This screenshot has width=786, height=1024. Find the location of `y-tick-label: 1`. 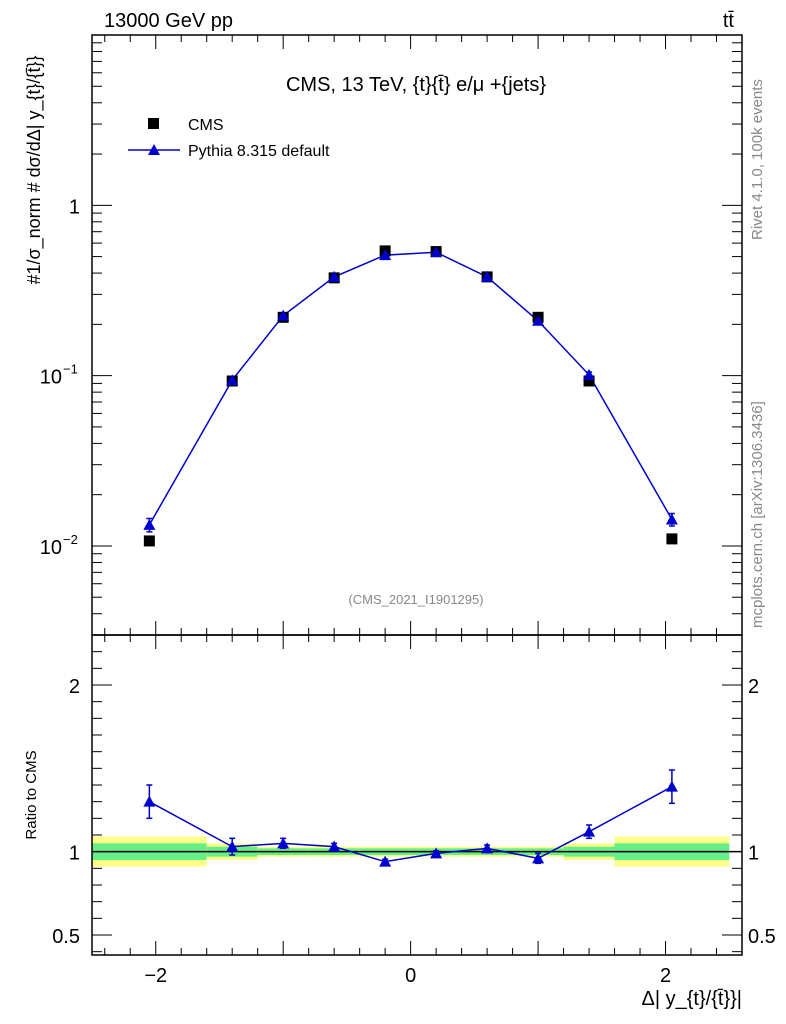

y-tick-label: 1 is located at coordinates (74, 207).